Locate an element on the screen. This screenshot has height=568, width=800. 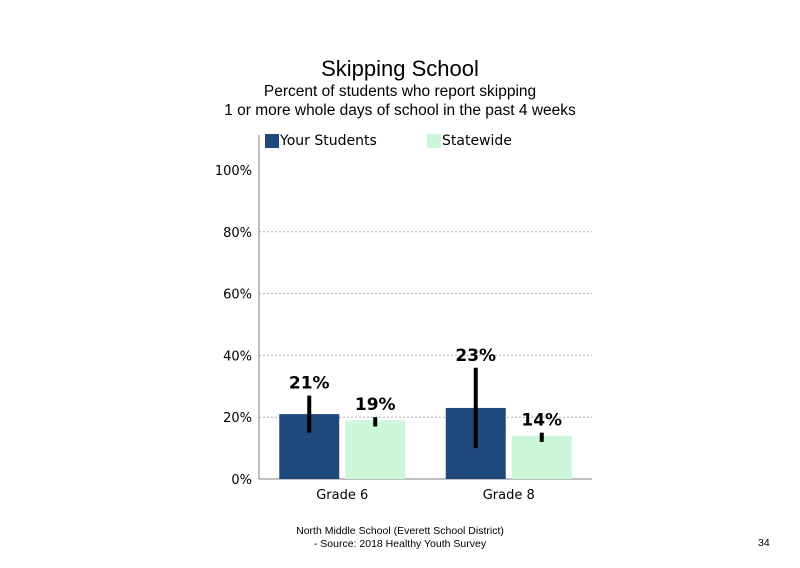
legend-item-statewide: Statewide is located at coordinates (469, 141).